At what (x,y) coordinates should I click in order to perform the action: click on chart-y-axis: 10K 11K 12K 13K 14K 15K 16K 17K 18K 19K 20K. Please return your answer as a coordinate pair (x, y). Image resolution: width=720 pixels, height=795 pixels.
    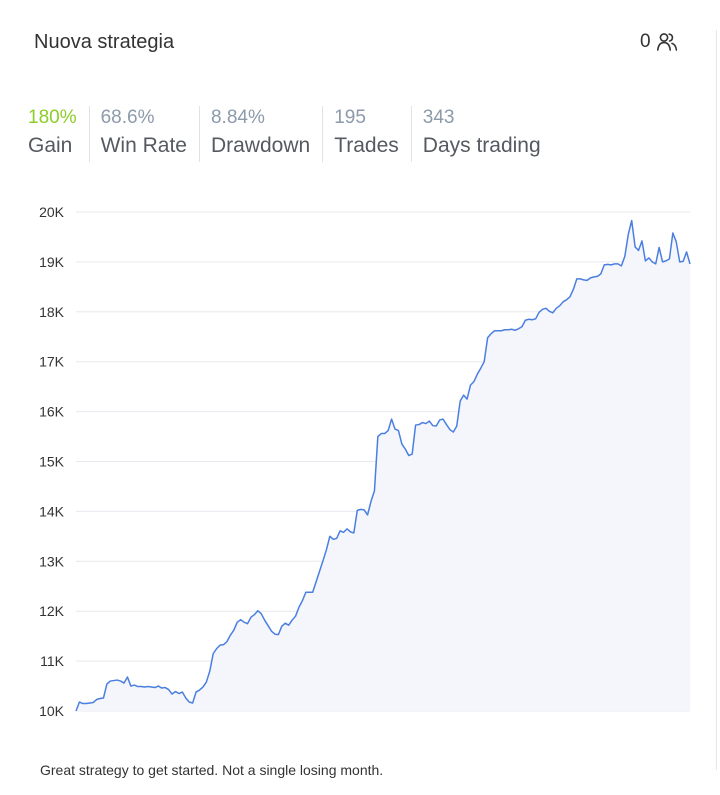
    Looking at the image, I should click on (52, 461).